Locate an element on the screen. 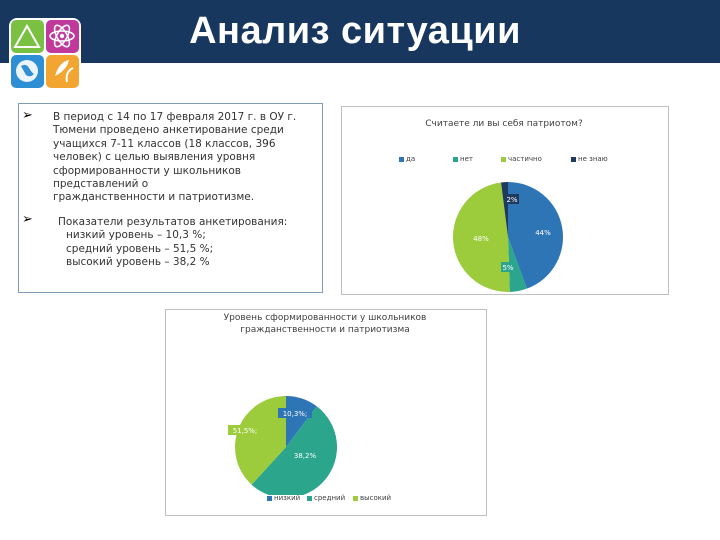 This screenshot has height=540, width=720. patriot-pie-chart: 44% 5% 48% 2% is located at coordinates (507, 237).